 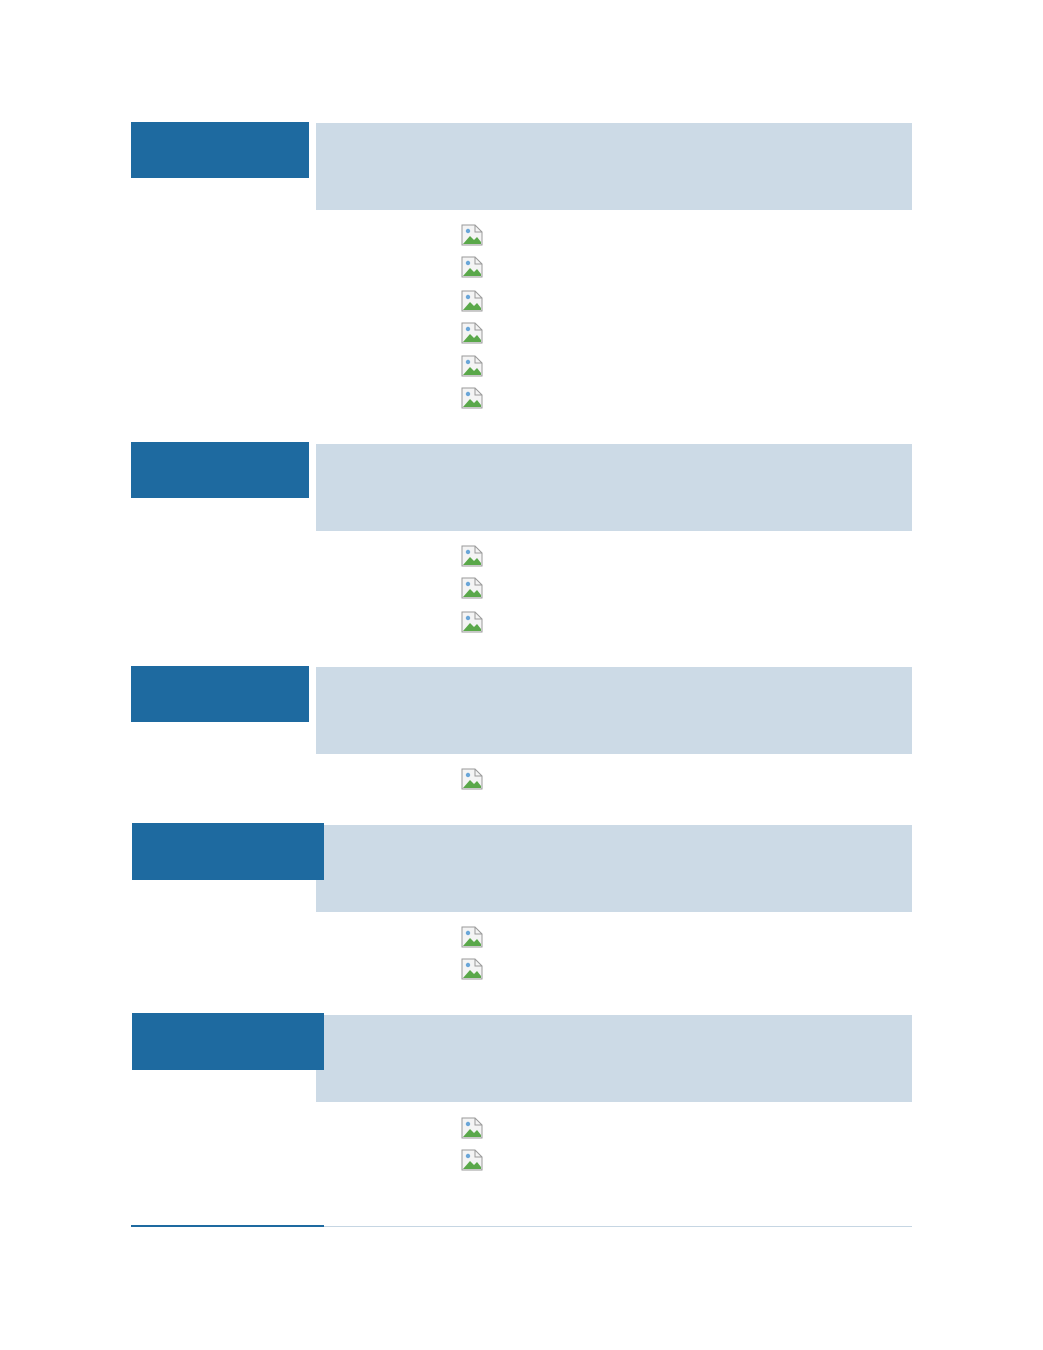 What do you see at coordinates (227, 1226) in the screenshot?
I see `footer-divider-accent` at bounding box center [227, 1226].